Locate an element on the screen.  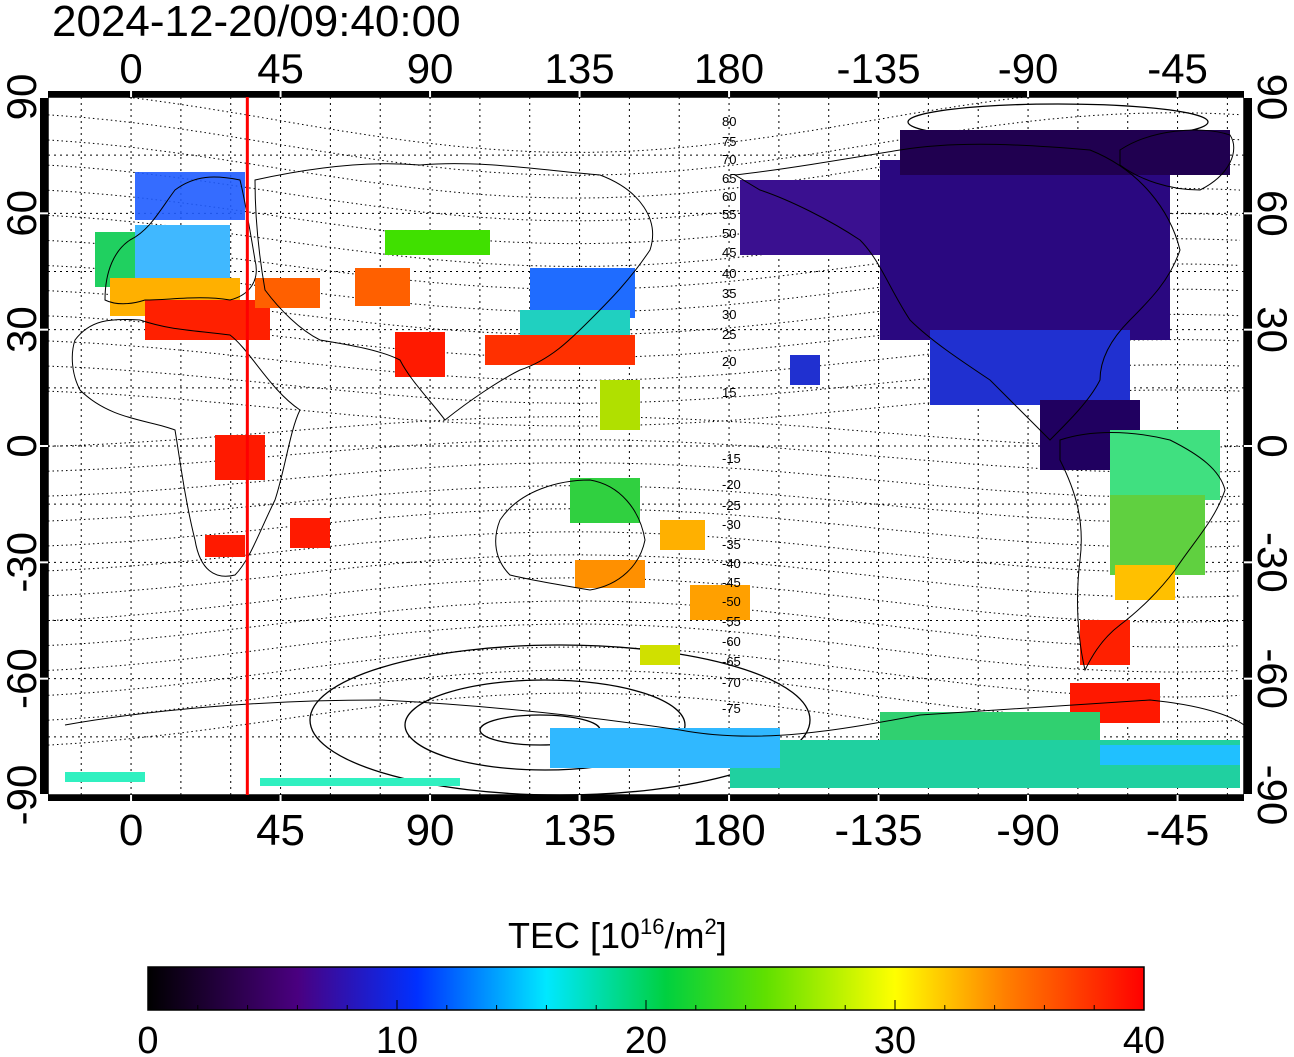
top-lon-tick-label: 45 is located at coordinates (280, 68).